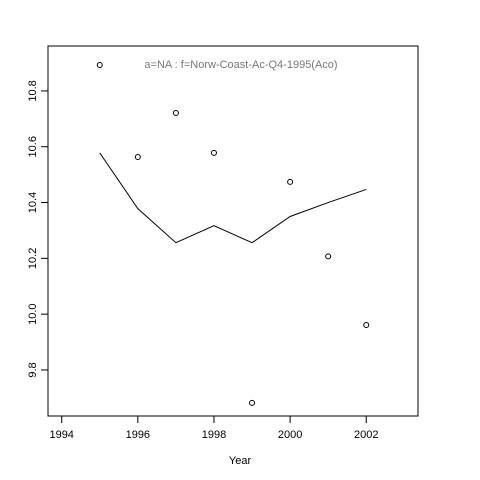  Describe the element at coordinates (33, 90) in the screenshot. I see `y-tick-label: 10.8` at that location.